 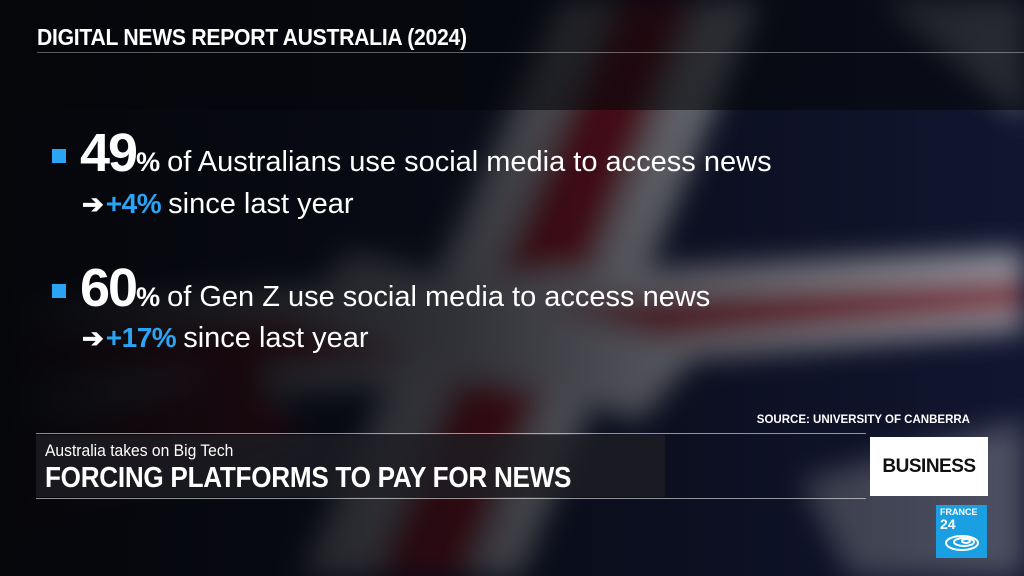 I want to click on logo-text-france: FRANCE, so click(x=959, y=512).